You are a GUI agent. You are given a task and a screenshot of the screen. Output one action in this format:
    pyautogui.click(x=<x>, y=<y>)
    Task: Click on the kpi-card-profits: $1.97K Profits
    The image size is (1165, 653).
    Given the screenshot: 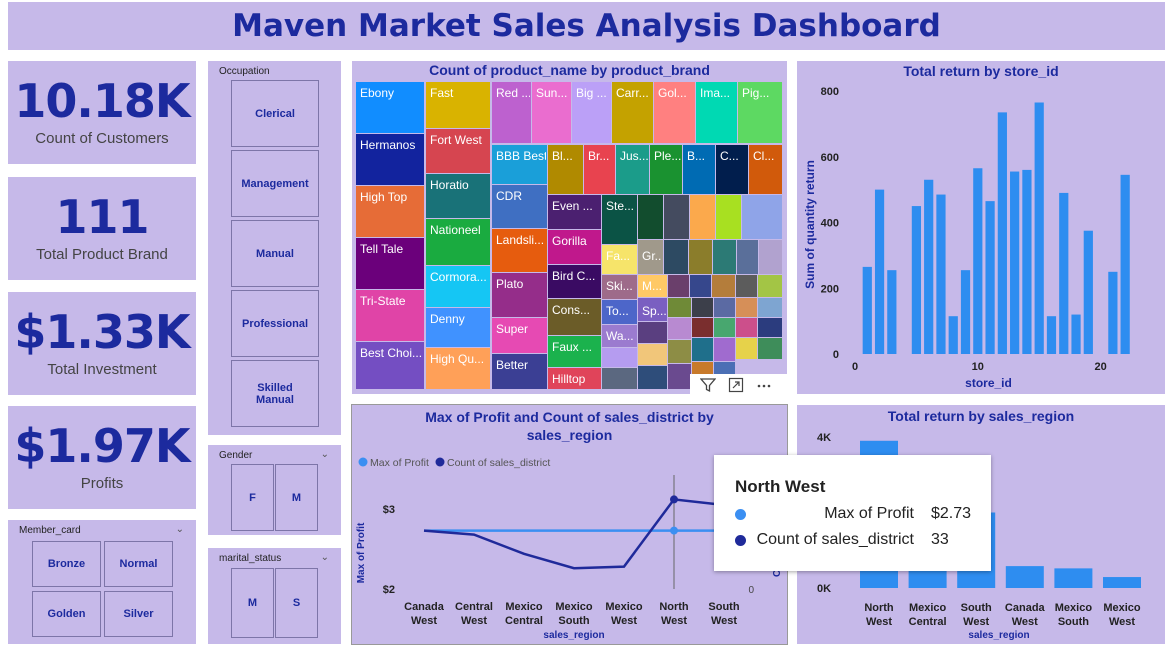 What is the action you would take?
    pyautogui.click(x=102, y=457)
    